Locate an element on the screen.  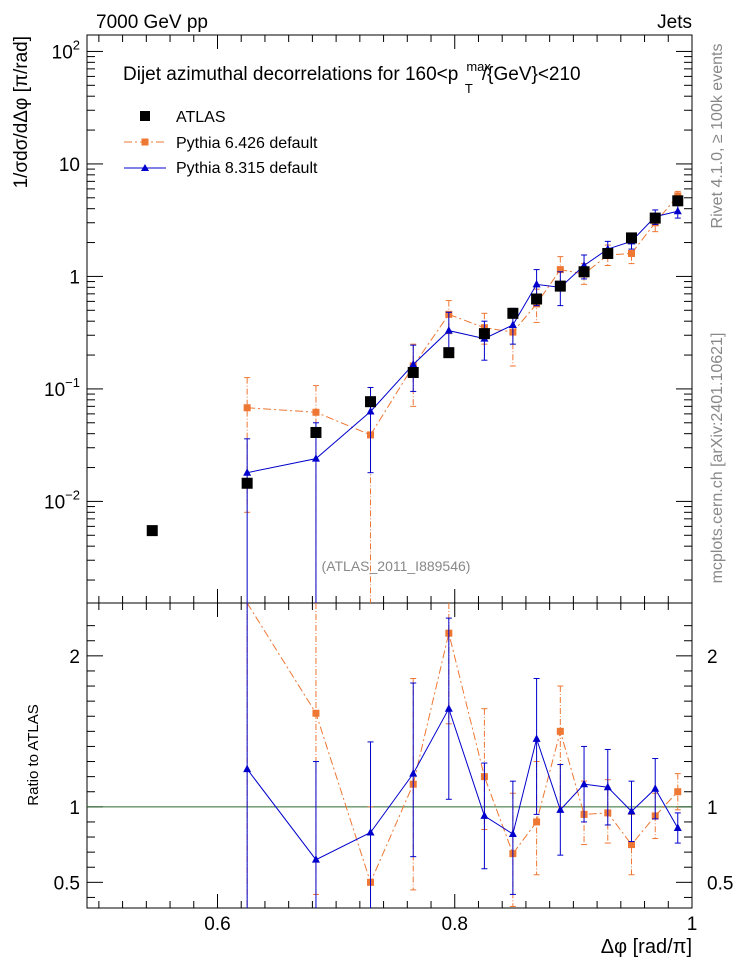
ratio-y-axis-label: Ratio to ATLAS is located at coordinates (33, 754).